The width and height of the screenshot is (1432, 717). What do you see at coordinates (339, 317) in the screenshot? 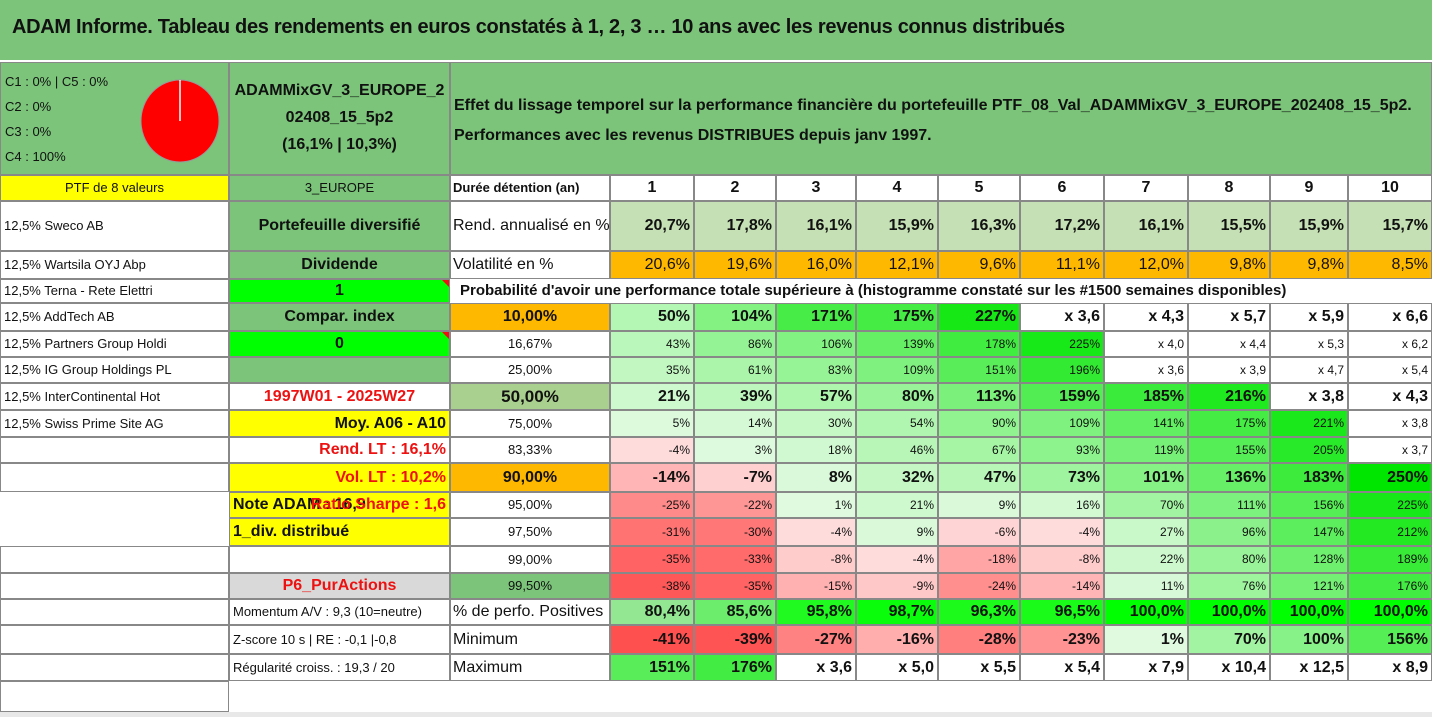
I see `compar-index-label: Compar. index` at bounding box center [339, 317].